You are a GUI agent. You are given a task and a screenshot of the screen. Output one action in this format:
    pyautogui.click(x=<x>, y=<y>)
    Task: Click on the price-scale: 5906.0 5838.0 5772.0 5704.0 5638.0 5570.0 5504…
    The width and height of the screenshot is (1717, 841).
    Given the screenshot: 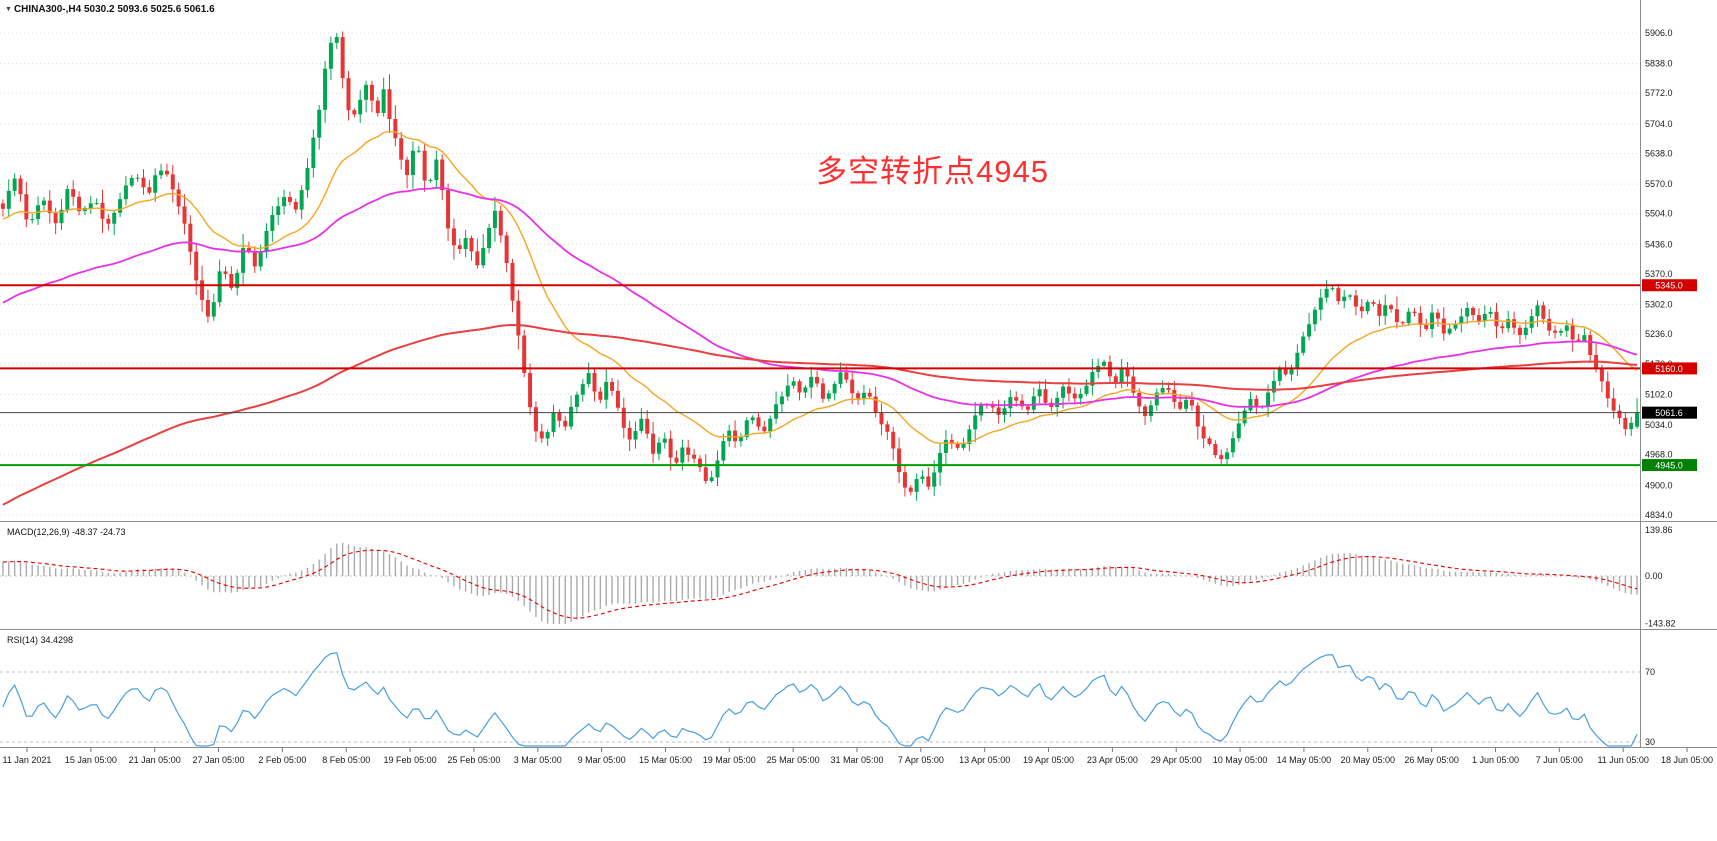 What is the action you would take?
    pyautogui.click(x=1669, y=387)
    